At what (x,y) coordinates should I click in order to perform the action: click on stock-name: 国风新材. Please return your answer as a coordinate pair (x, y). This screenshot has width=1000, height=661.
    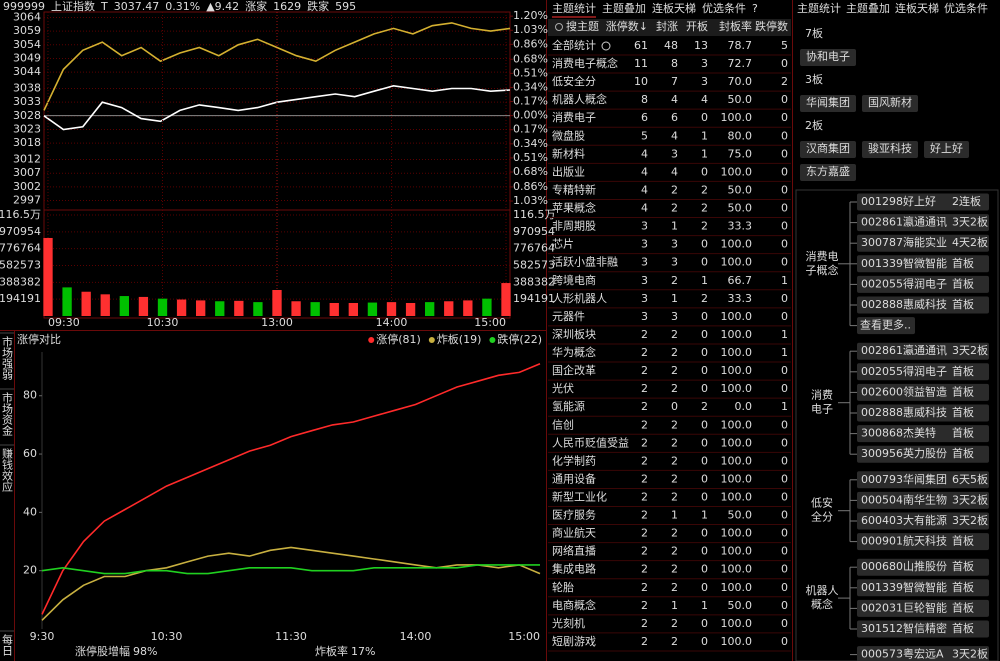
    Looking at the image, I should click on (890, 102).